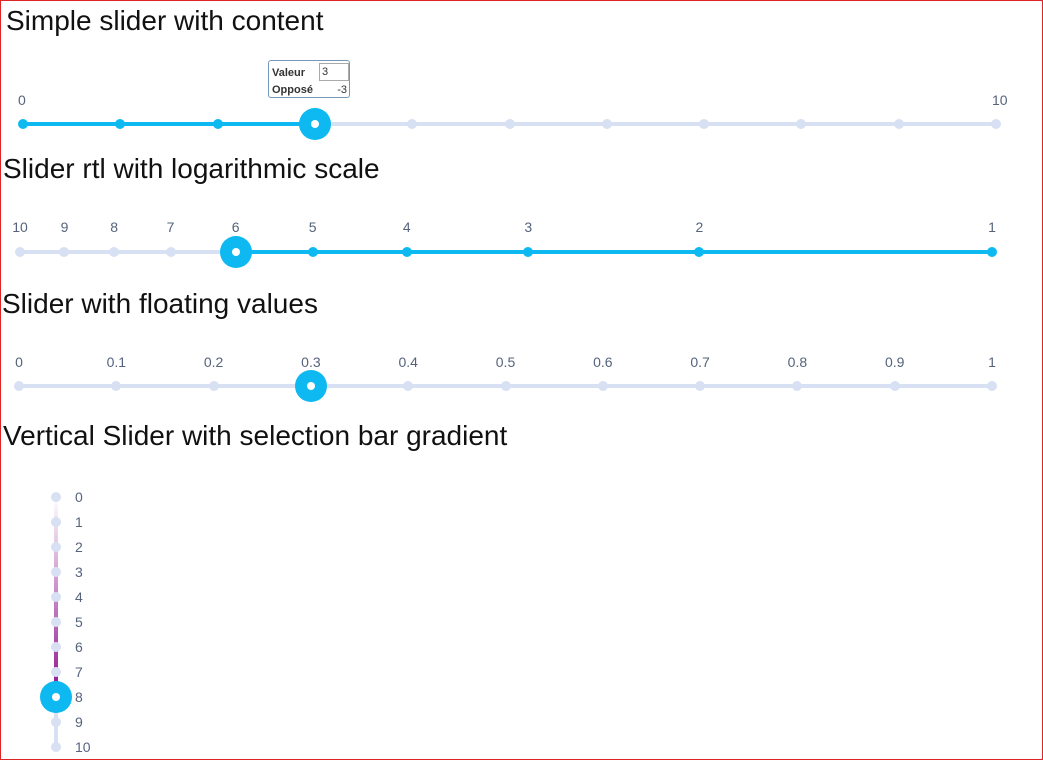 The image size is (1043, 760). What do you see at coordinates (314, 124) in the screenshot?
I see `simple-slider-handle` at bounding box center [314, 124].